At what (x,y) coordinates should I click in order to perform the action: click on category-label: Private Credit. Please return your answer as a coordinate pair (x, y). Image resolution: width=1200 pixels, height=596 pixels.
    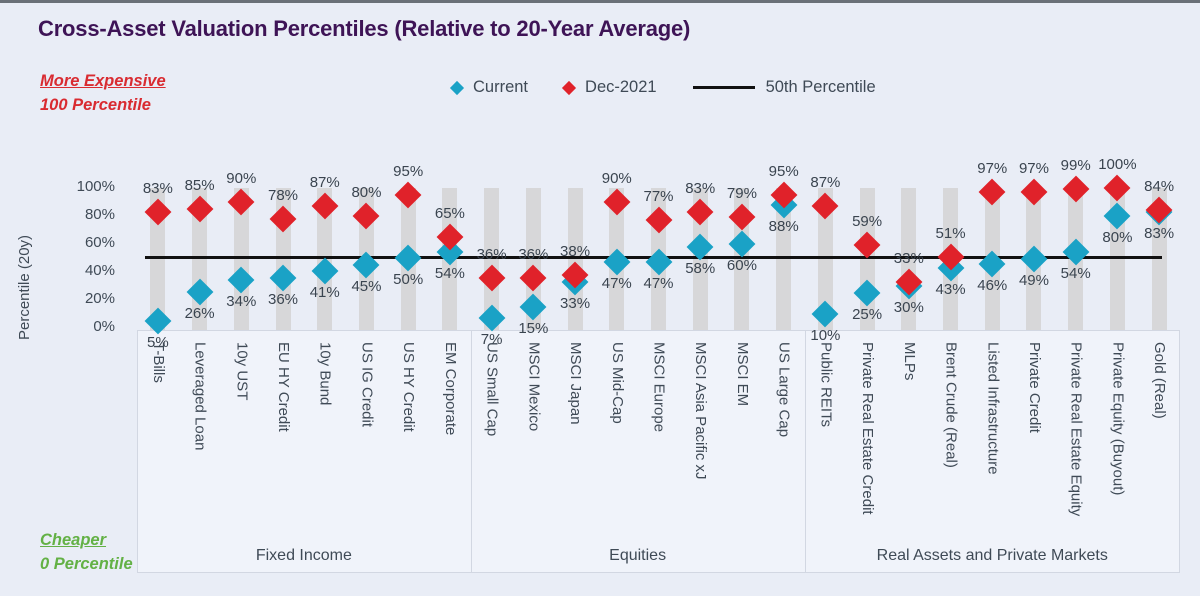
    Looking at the image, I should click on (1034, 387).